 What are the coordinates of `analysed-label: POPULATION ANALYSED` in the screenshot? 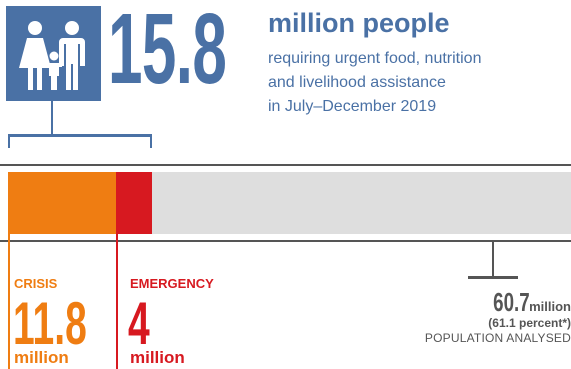 It's located at (497, 338).